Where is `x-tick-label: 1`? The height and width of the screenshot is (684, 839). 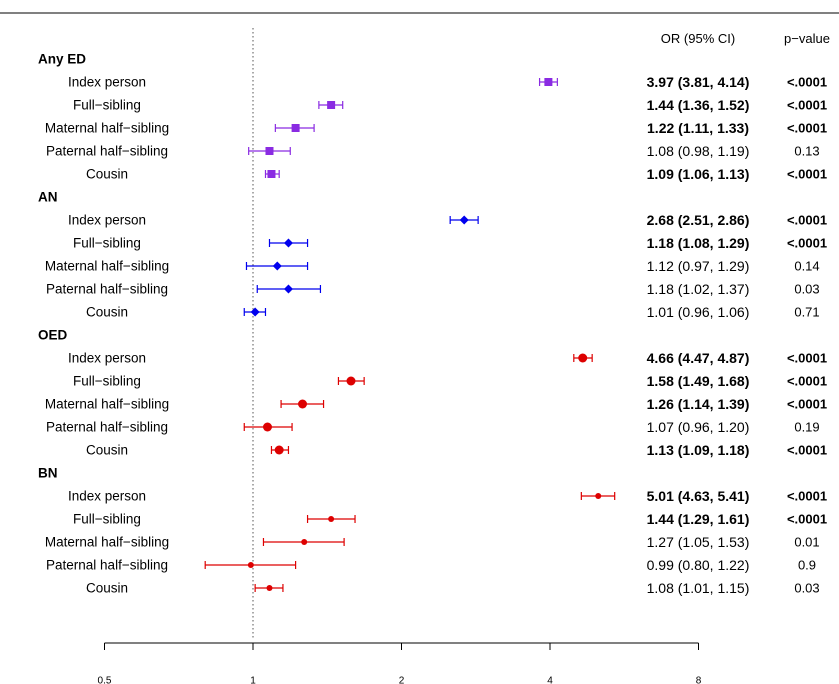 x-tick-label: 1 is located at coordinates (253, 680).